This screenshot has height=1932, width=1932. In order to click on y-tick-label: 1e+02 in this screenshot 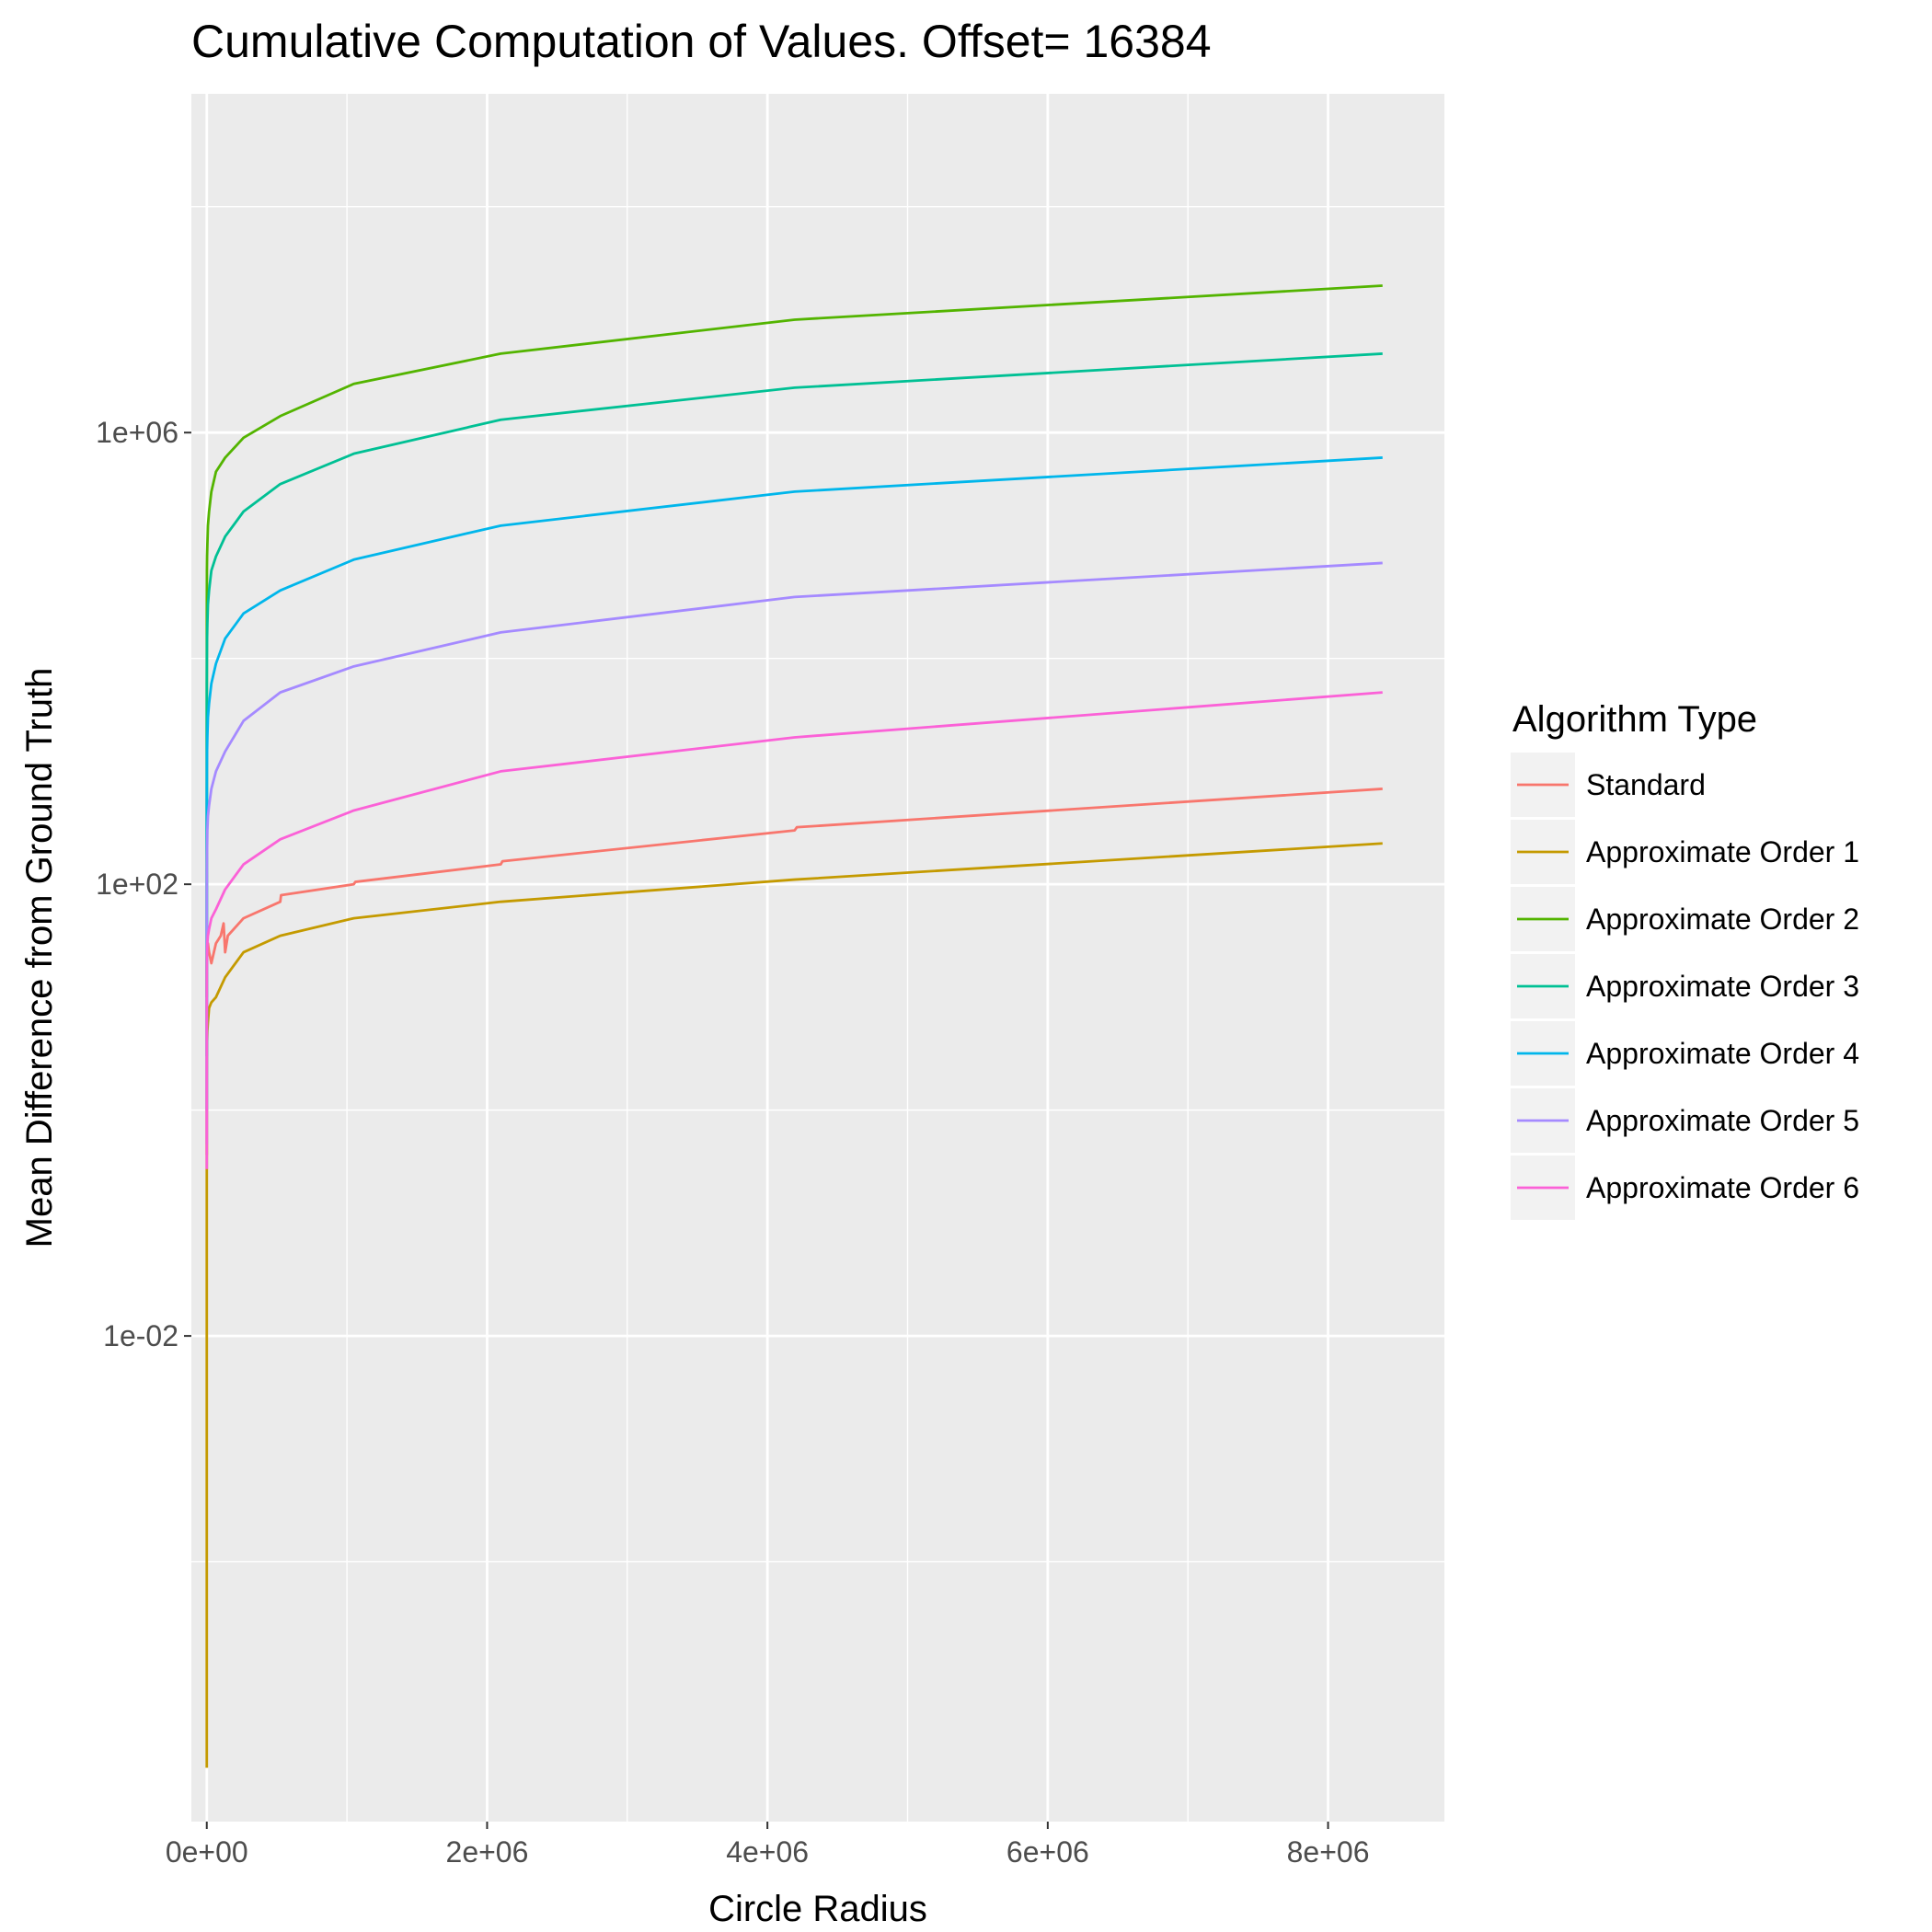, I will do `click(137, 884)`.